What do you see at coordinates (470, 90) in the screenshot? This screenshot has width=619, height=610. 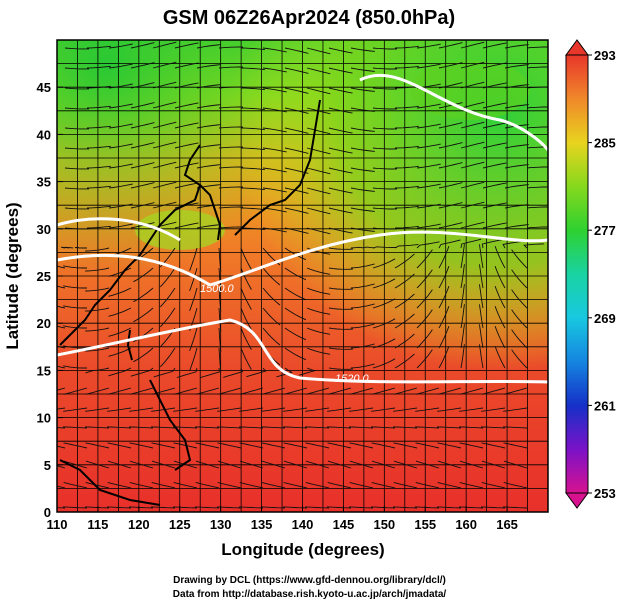 I see `cool-patch-north-pacific` at bounding box center [470, 90].